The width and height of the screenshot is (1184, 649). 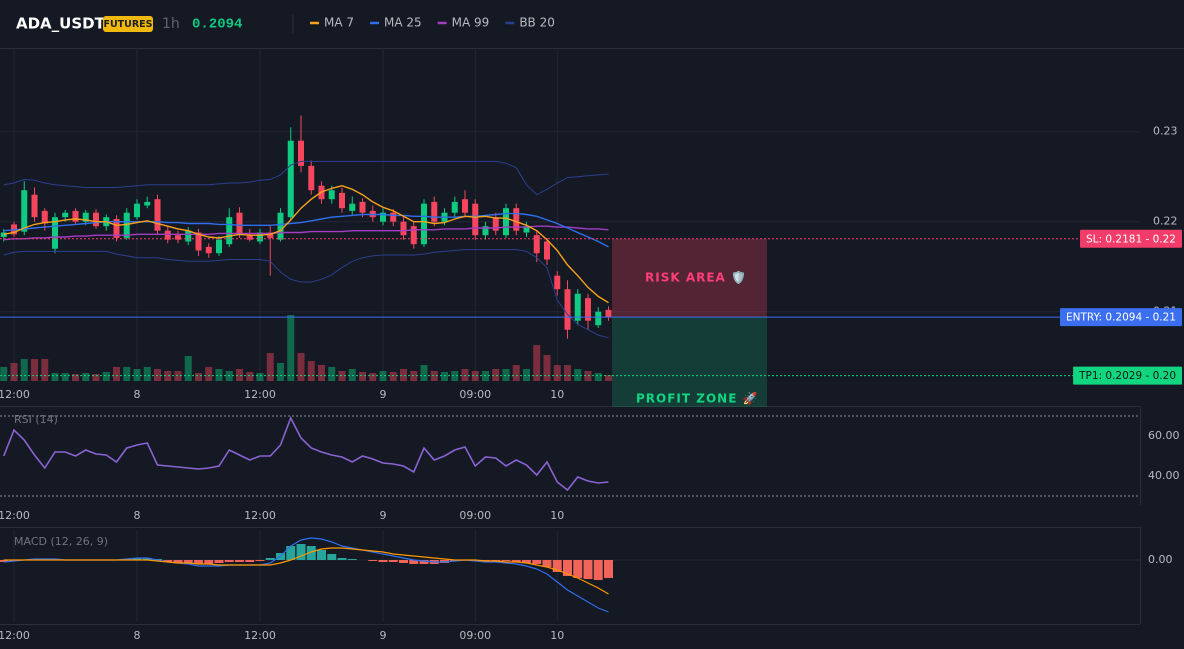 What do you see at coordinates (128, 24) in the screenshot?
I see `badge-bg` at bounding box center [128, 24].